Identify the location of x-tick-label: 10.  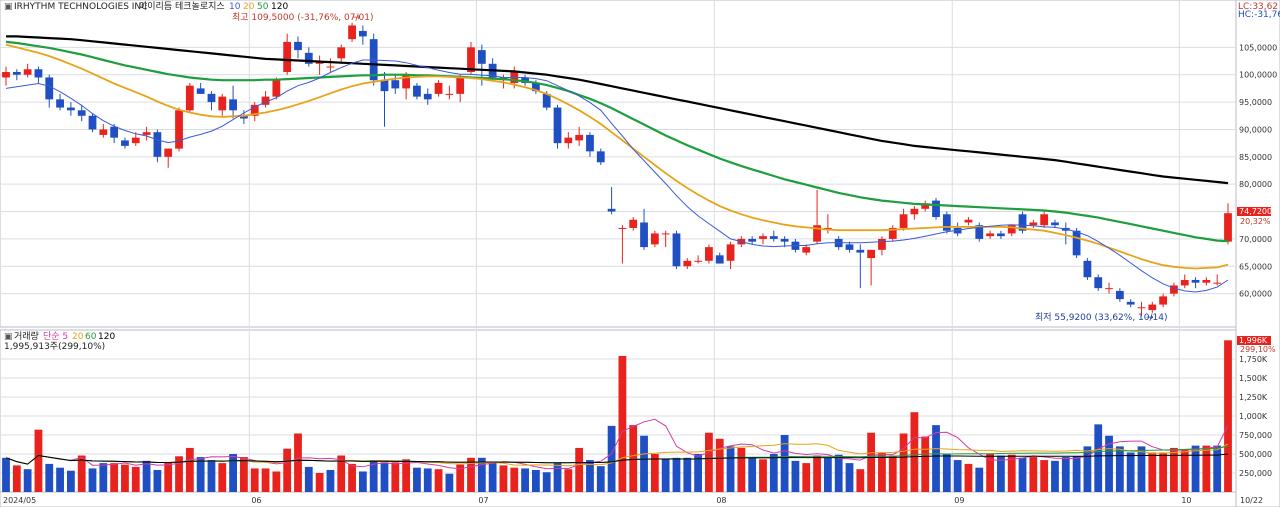
(1186, 500).